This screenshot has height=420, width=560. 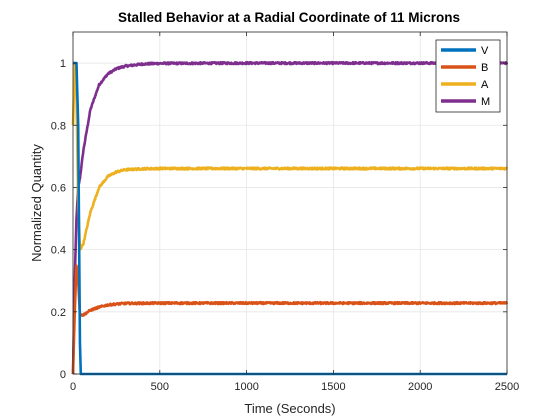 I want to click on x-tick-label: 2500, so click(x=507, y=387).